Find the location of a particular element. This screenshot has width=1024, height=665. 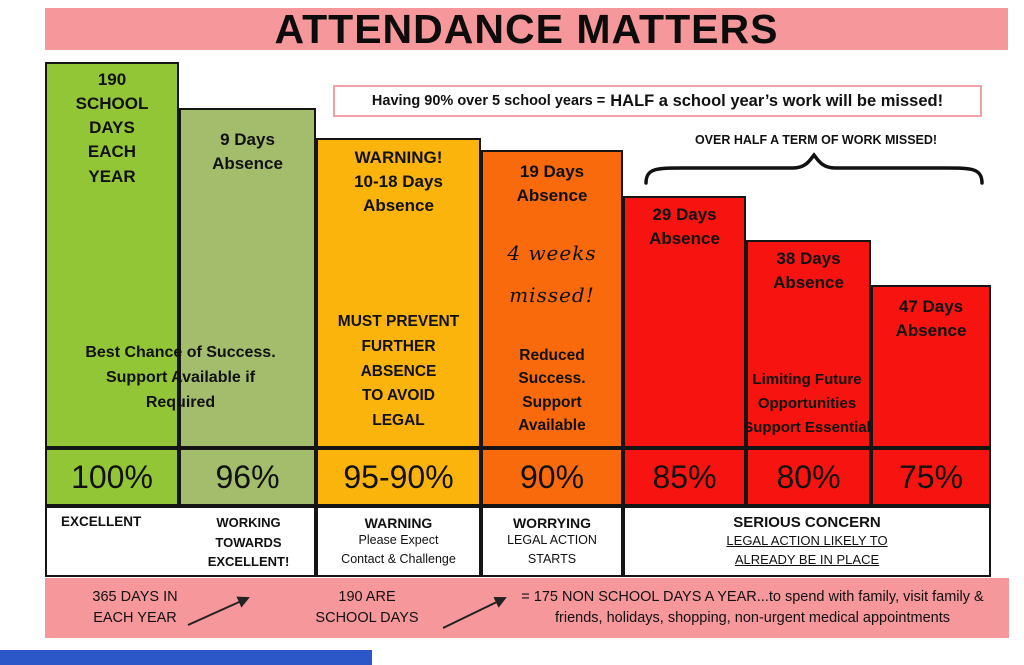

bar-90-weeks-note: 4 weeks missed! is located at coordinates (552, 274).